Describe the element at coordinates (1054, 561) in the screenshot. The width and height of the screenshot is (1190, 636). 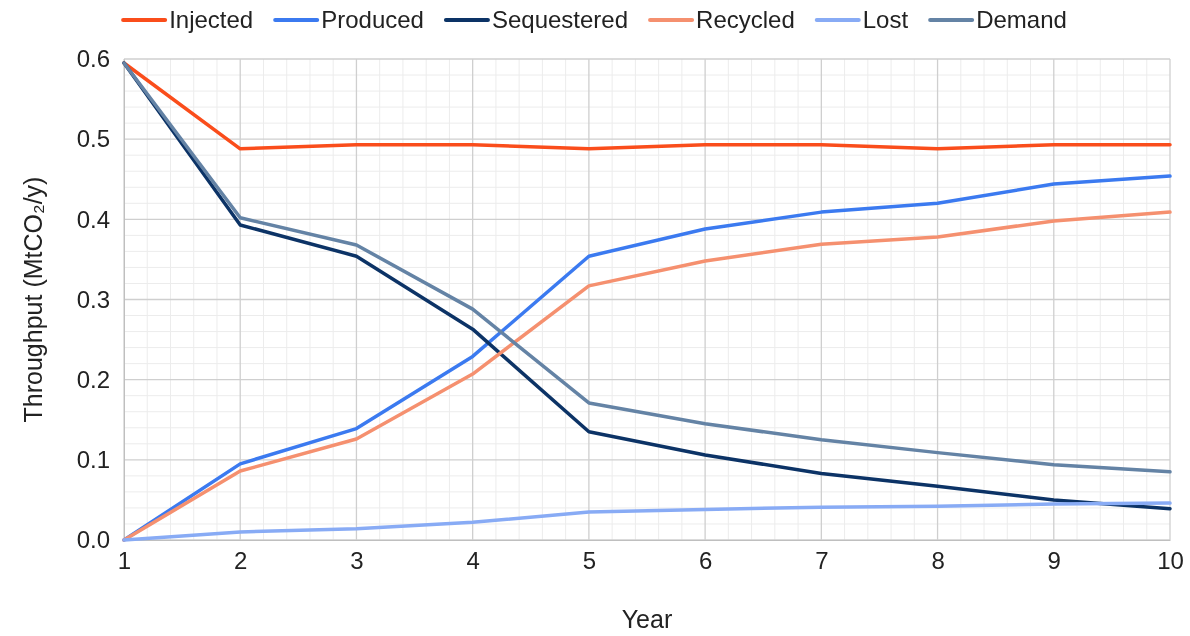
I see `x-tick-label: 9` at that location.